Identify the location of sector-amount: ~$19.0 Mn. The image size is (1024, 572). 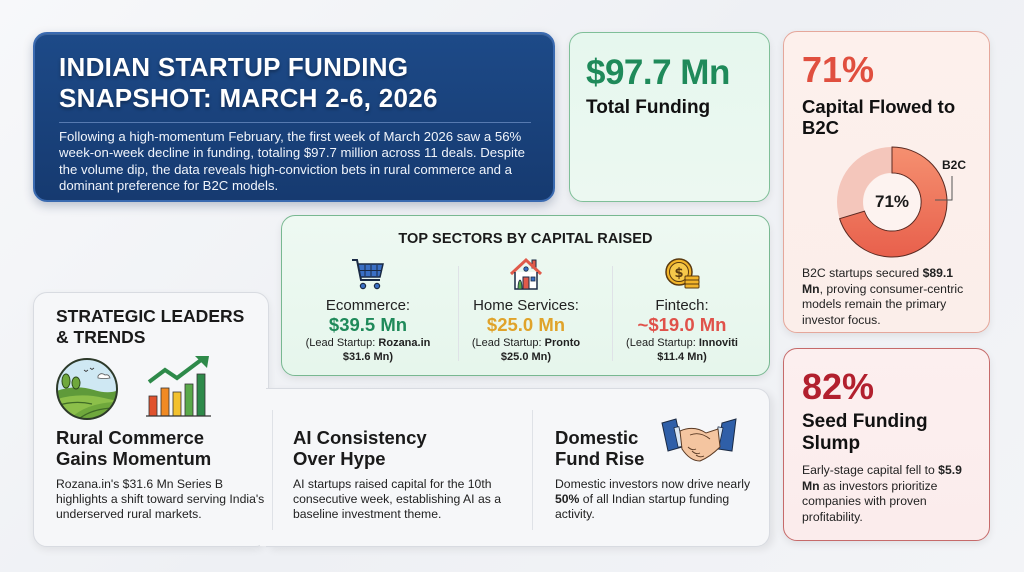
(682, 324).